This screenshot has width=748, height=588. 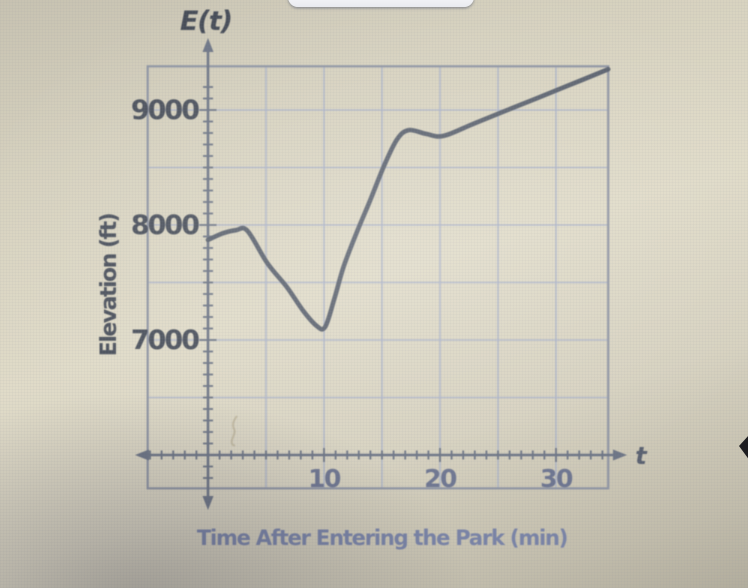 I want to click on y-tick-label: 7000, so click(x=165, y=340).